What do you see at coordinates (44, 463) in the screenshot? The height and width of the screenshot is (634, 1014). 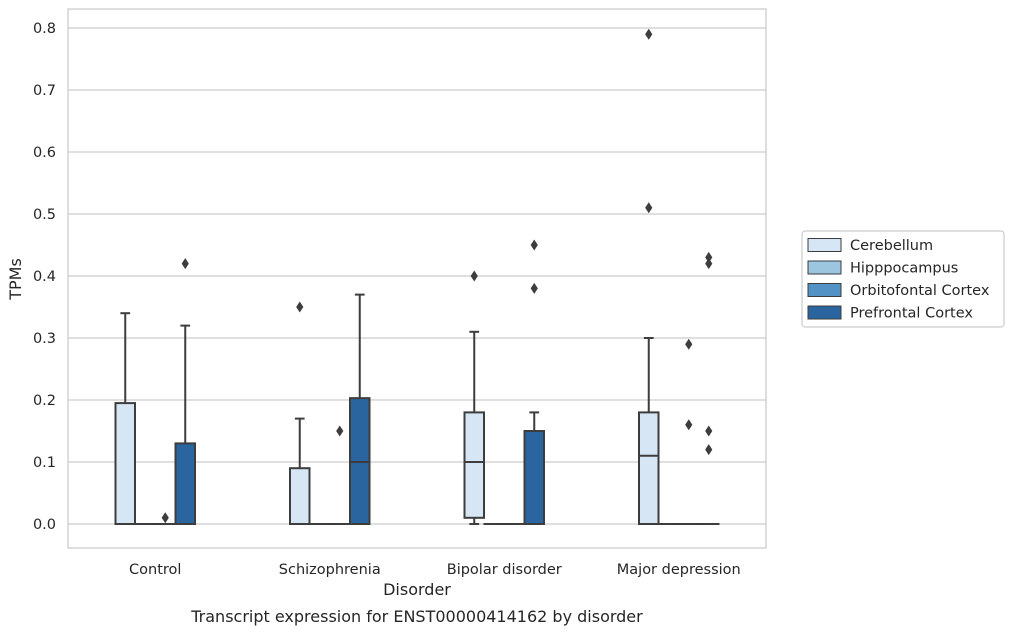 I see `y-tick-label: 0.1` at bounding box center [44, 463].